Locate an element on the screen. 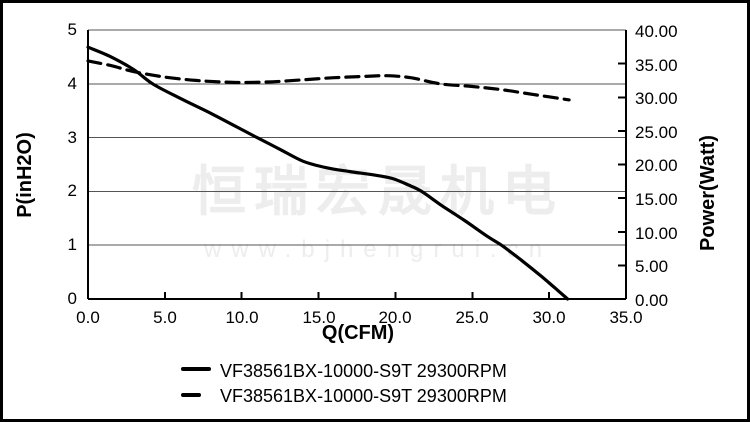 The height and width of the screenshot is (422, 750). left-axis-tick-label: 1 is located at coordinates (72, 244).